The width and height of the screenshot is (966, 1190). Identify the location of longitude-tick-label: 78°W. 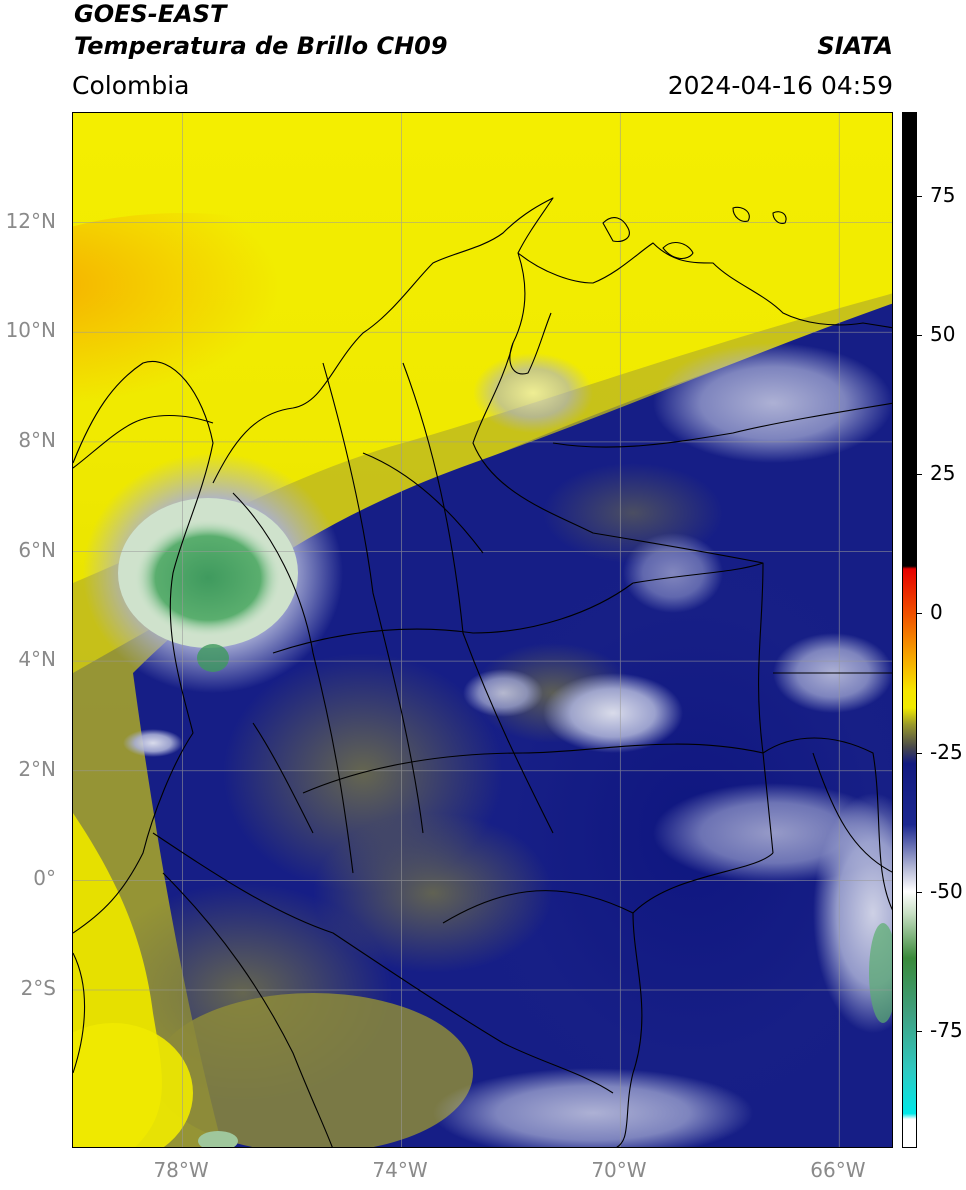
(181, 1170).